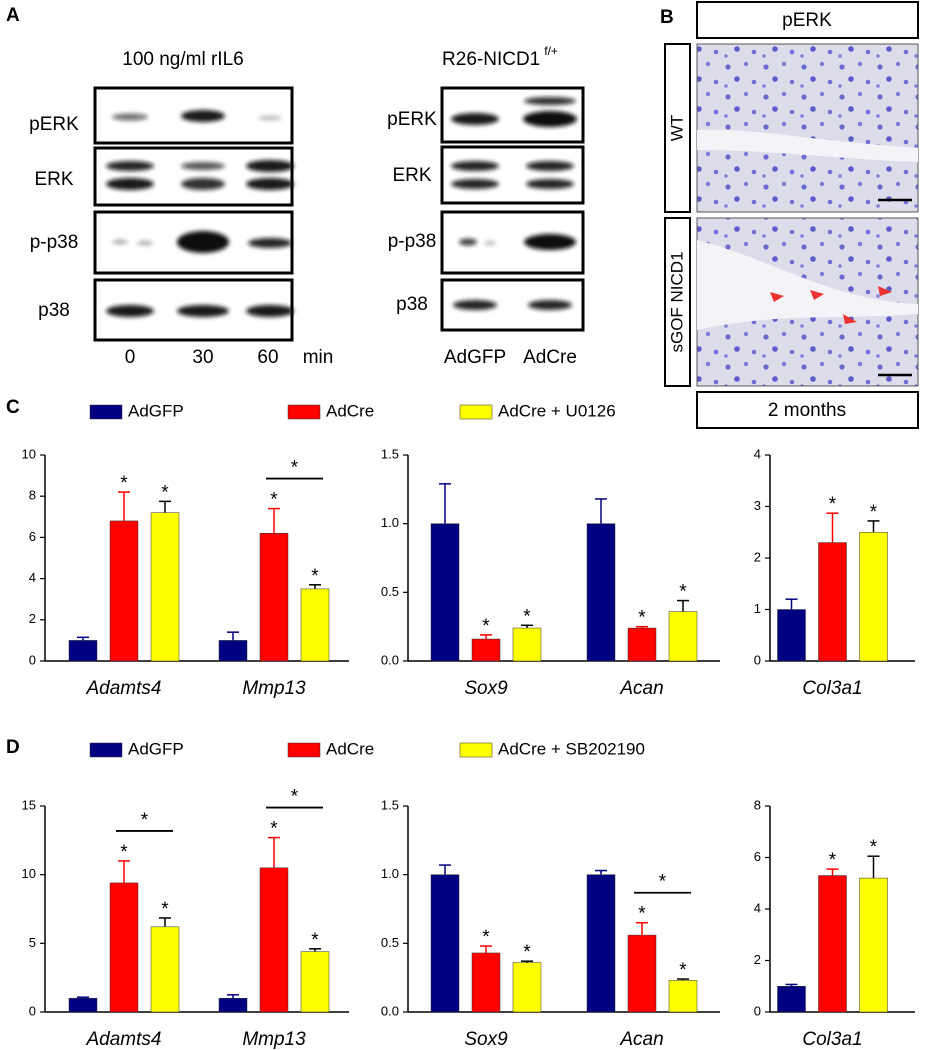 Image resolution: width=928 pixels, height=1050 pixels. Describe the element at coordinates (54, 217) in the screenshot. I see `left-row-labels: pERK ERK p-p38 p38` at that location.